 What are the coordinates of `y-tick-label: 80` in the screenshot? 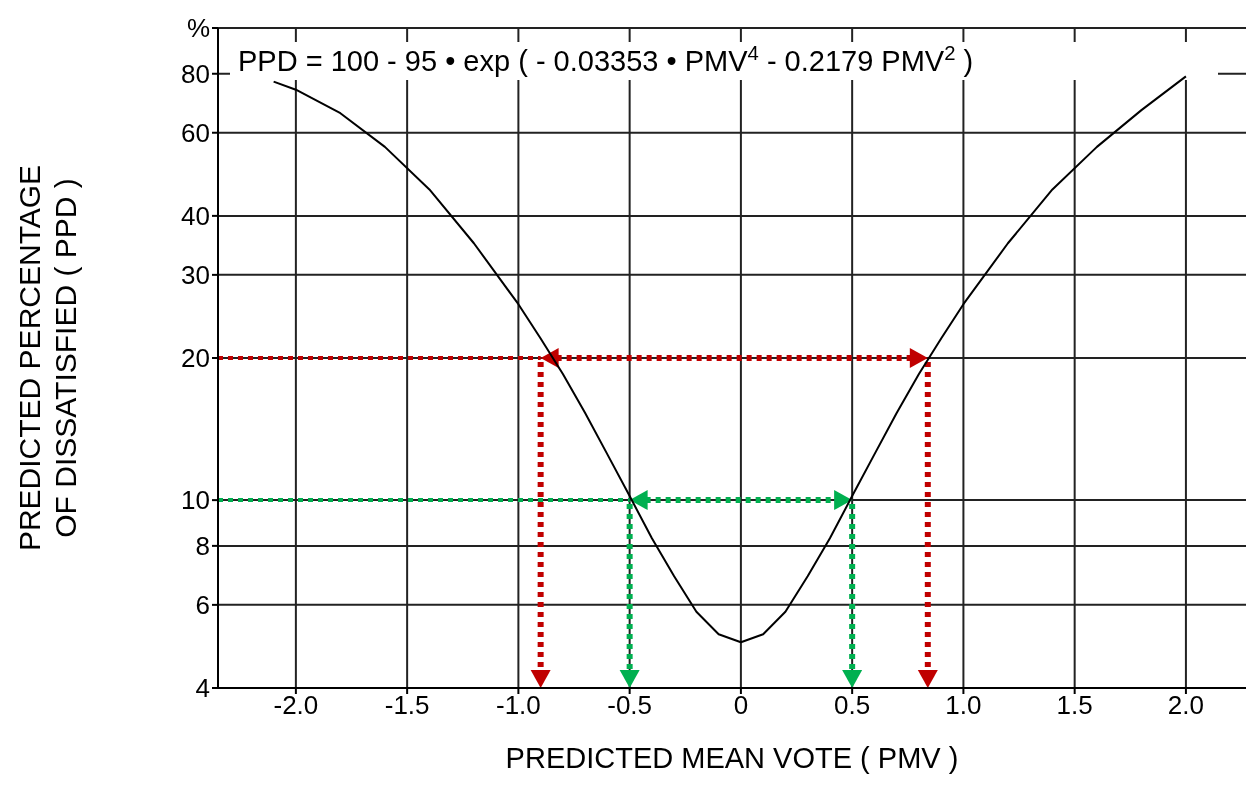 It's located at (195, 73).